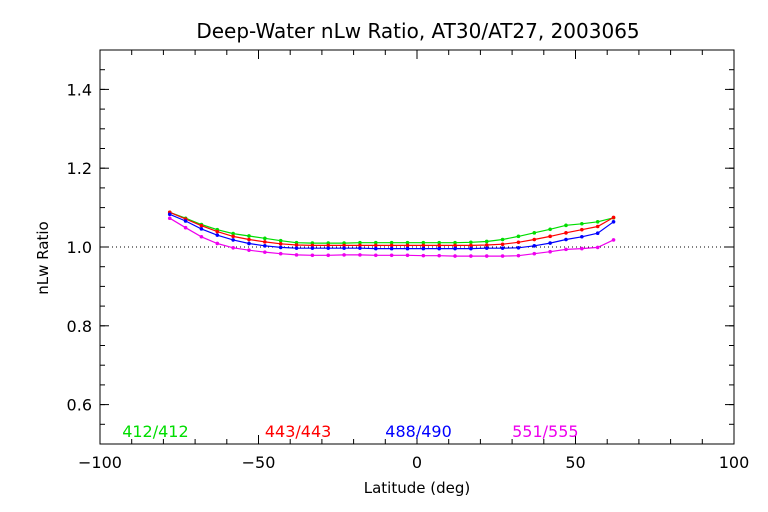 Image resolution: width=768 pixels, height=512 pixels. What do you see at coordinates (259, 462) in the screenshot?
I see `x-tick-label: −50` at bounding box center [259, 462].